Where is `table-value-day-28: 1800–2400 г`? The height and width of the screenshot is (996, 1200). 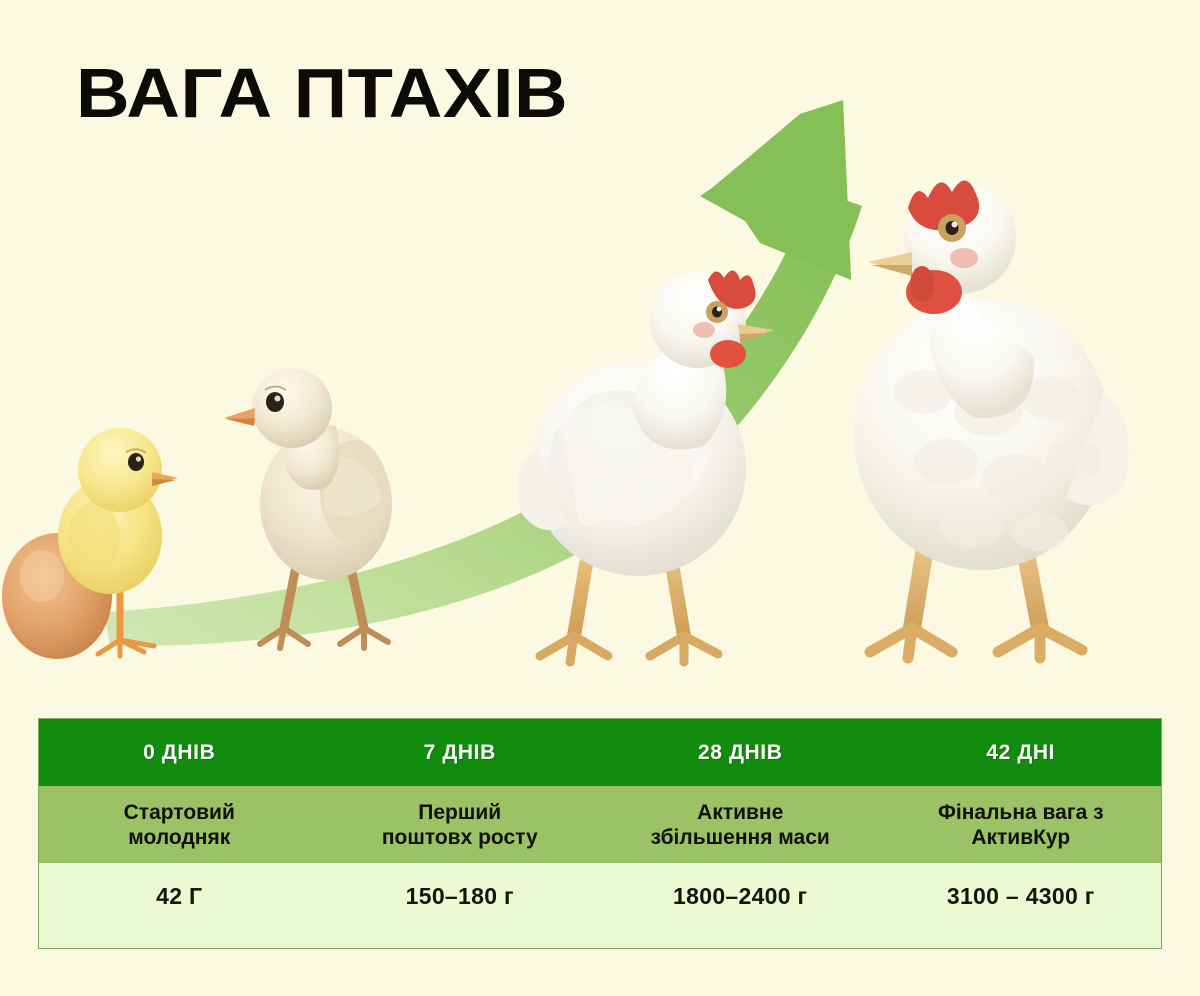 table-value-day-28: 1800–2400 г is located at coordinates (740, 895).